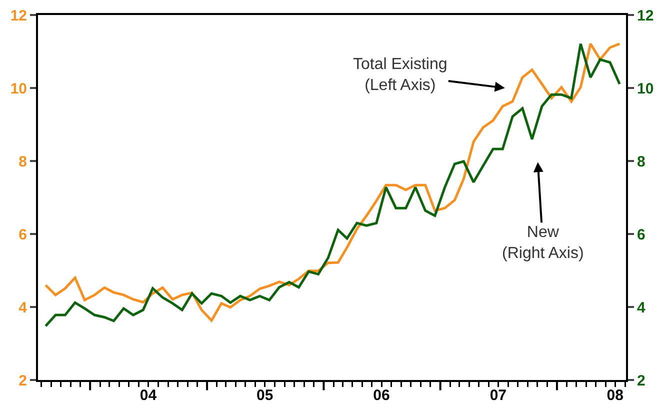  What do you see at coordinates (615, 395) in the screenshot?
I see `x-tick-label: 08` at bounding box center [615, 395].